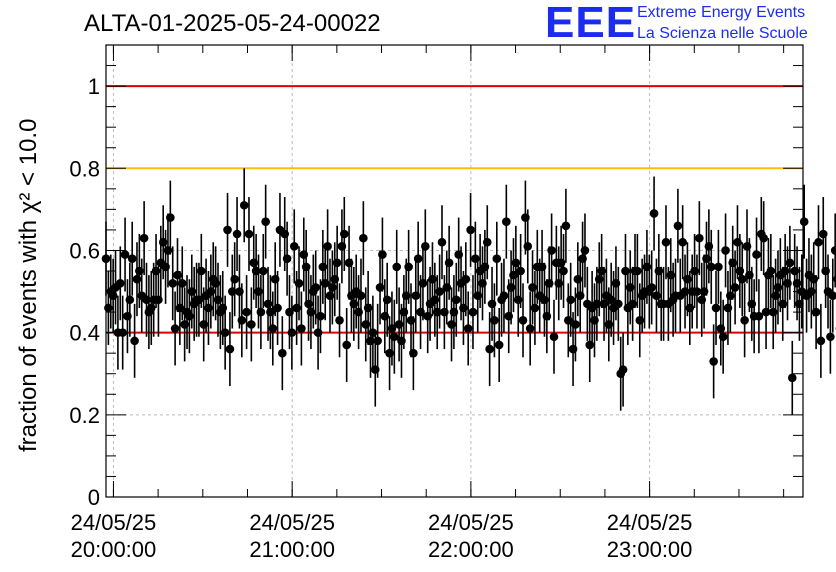 This screenshot has height=572, width=836. Describe the element at coordinates (721, 12) in the screenshot. I see `eee-logo-line1: Extreme Energy Events` at that location.